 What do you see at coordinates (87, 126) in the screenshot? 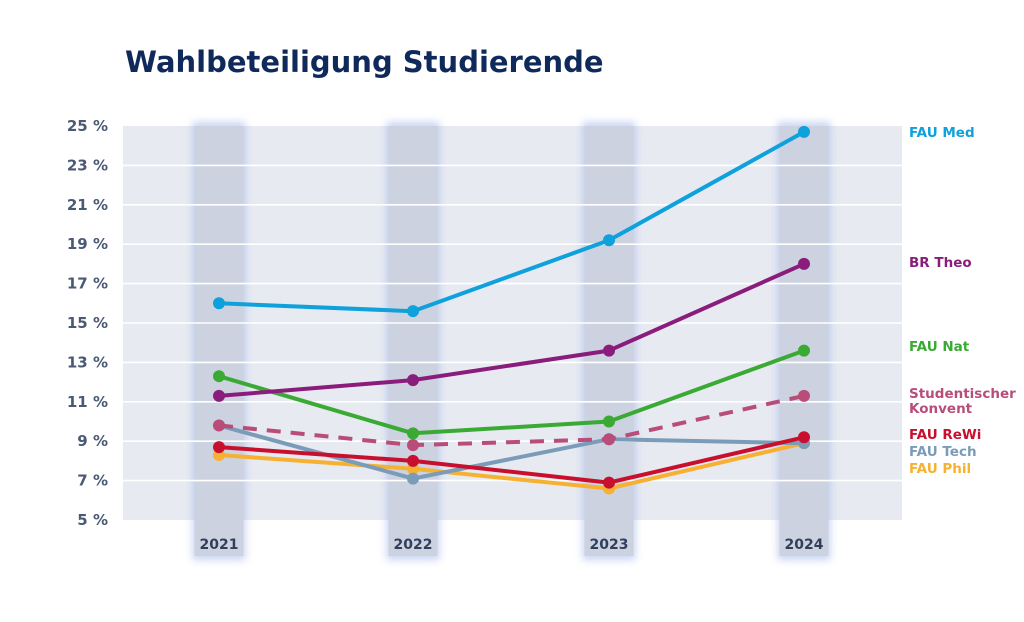
I see `y-tick-label: 25 %` at bounding box center [87, 126].